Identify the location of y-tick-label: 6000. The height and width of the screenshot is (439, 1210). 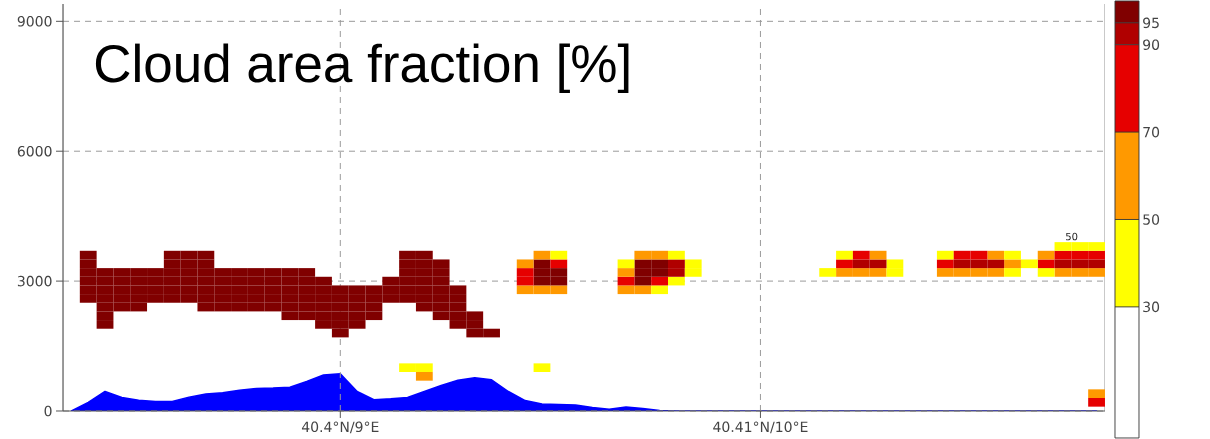
(34, 151).